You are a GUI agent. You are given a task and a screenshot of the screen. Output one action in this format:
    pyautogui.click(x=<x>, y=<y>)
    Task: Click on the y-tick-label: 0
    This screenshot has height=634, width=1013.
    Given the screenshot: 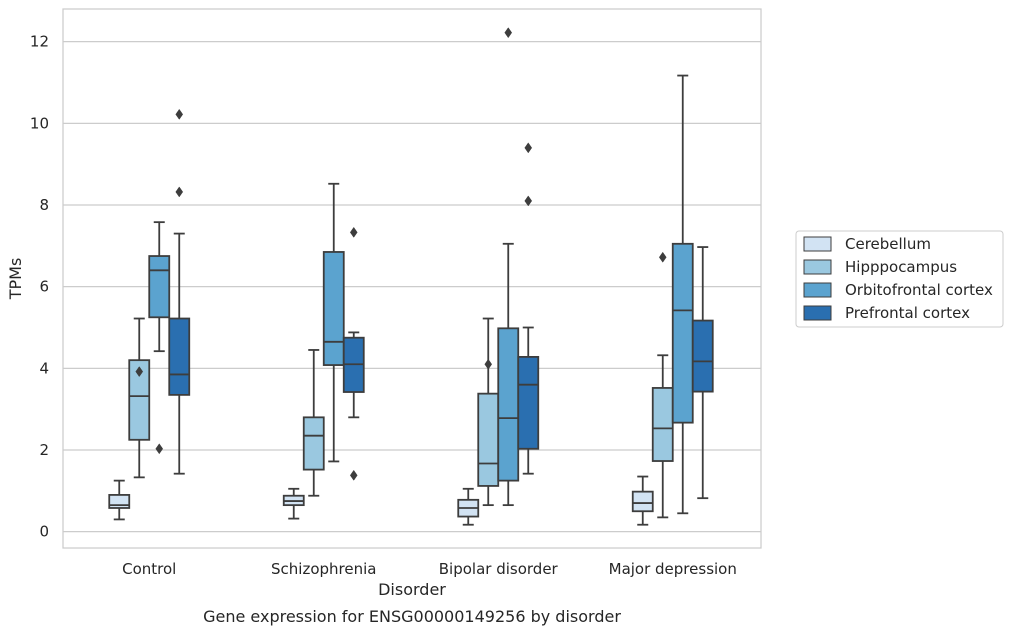 What is the action you would take?
    pyautogui.click(x=44, y=532)
    